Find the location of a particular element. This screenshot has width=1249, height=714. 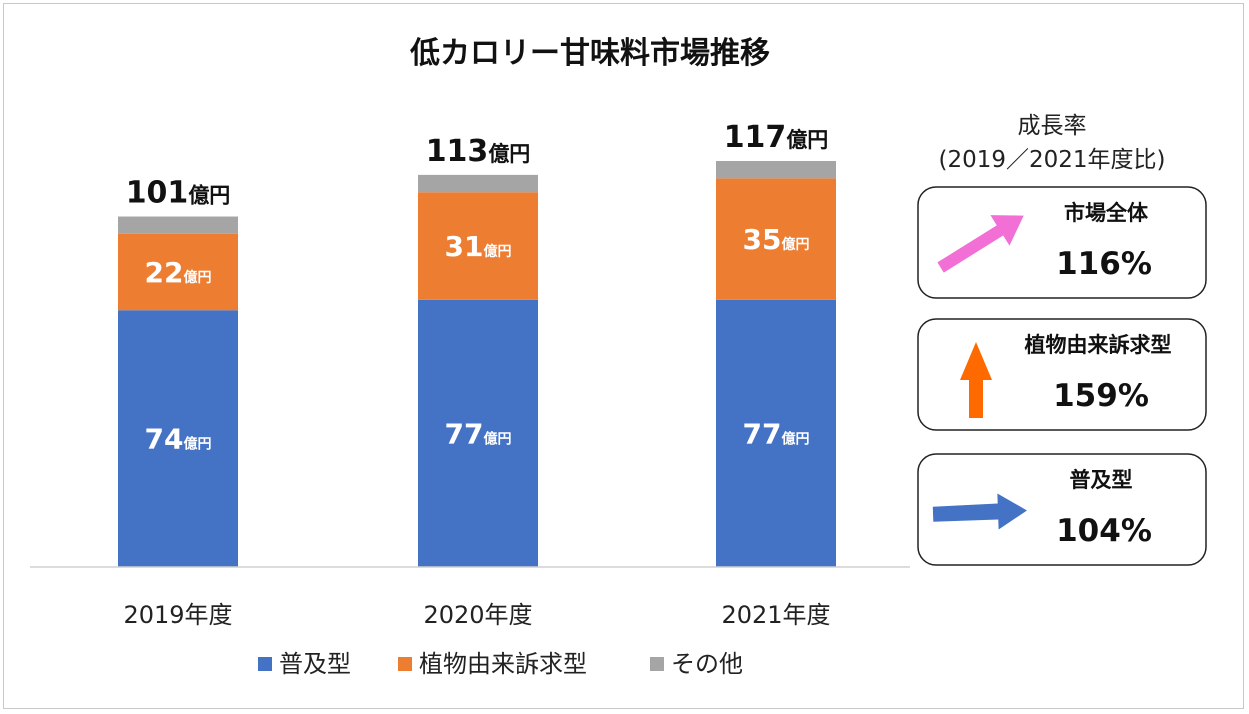

segment-data-label: 74億円 is located at coordinates (178, 439).